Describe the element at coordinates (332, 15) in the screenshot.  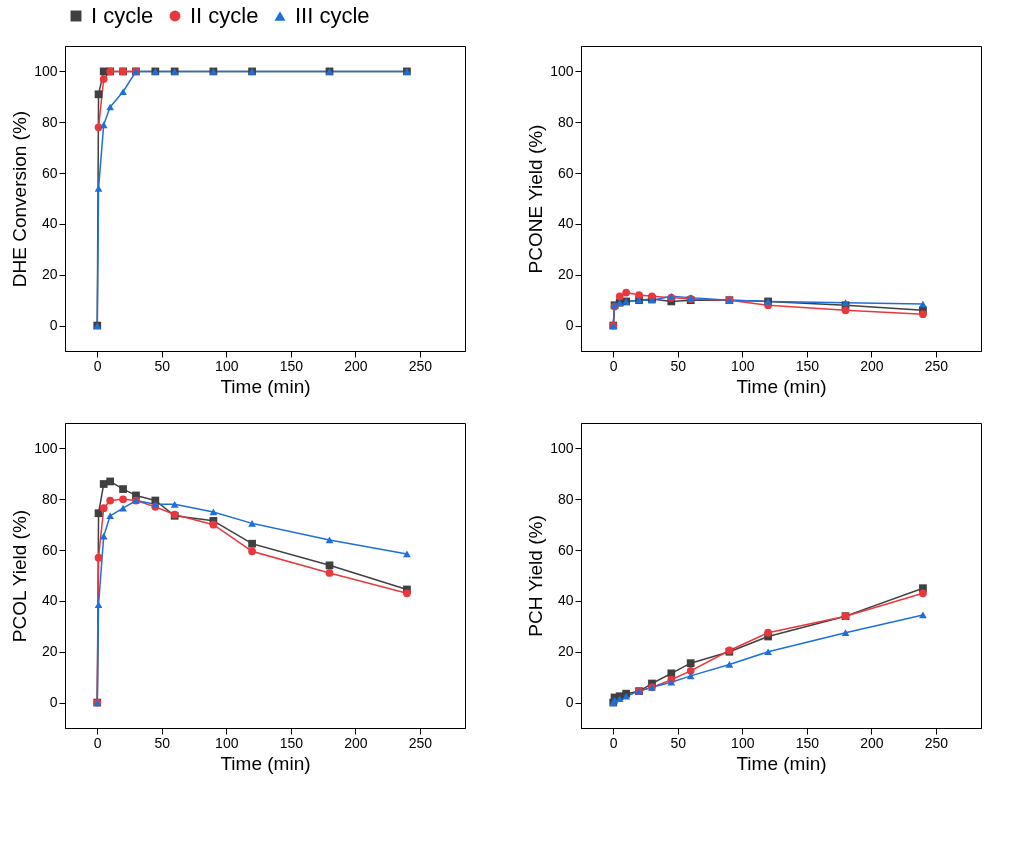
I see `legend-label: III cycle` at that location.